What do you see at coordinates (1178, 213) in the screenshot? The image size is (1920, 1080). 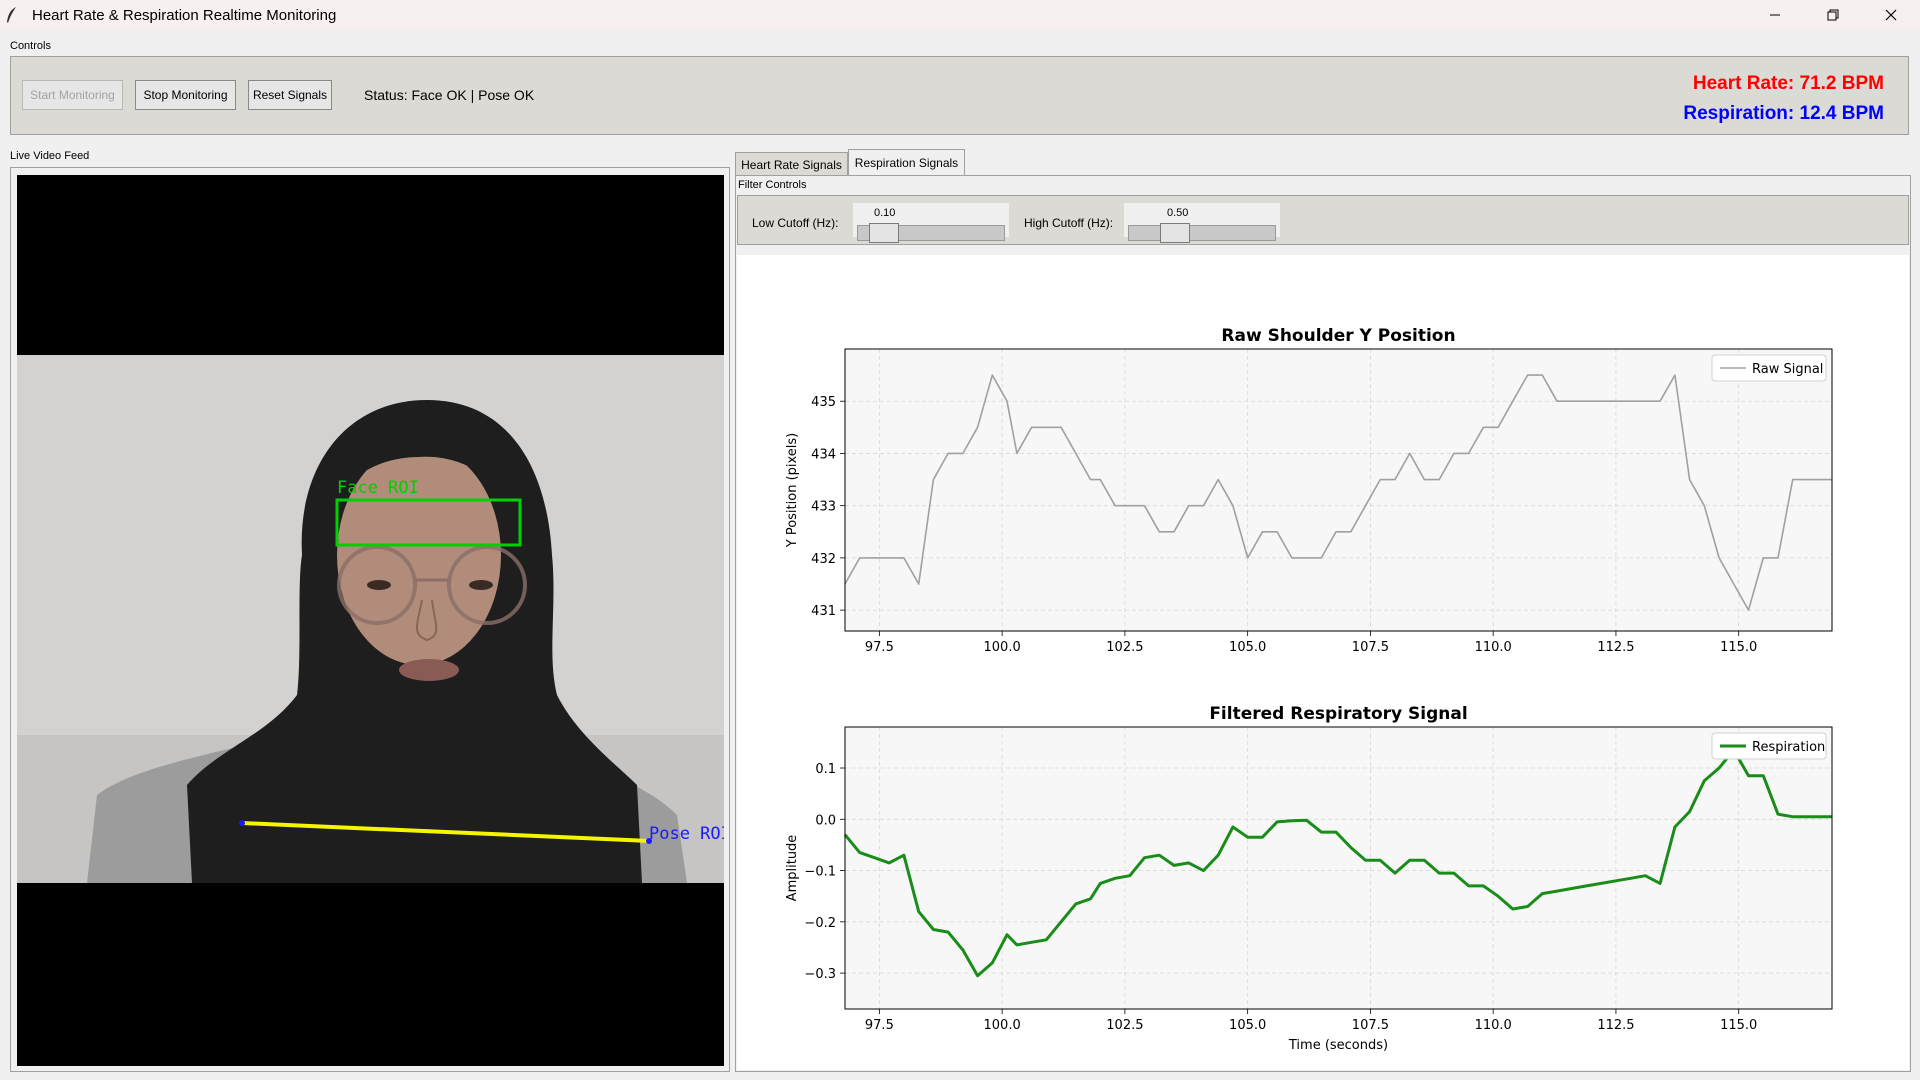 I see `high-cutoff-value: 0.50` at bounding box center [1178, 213].